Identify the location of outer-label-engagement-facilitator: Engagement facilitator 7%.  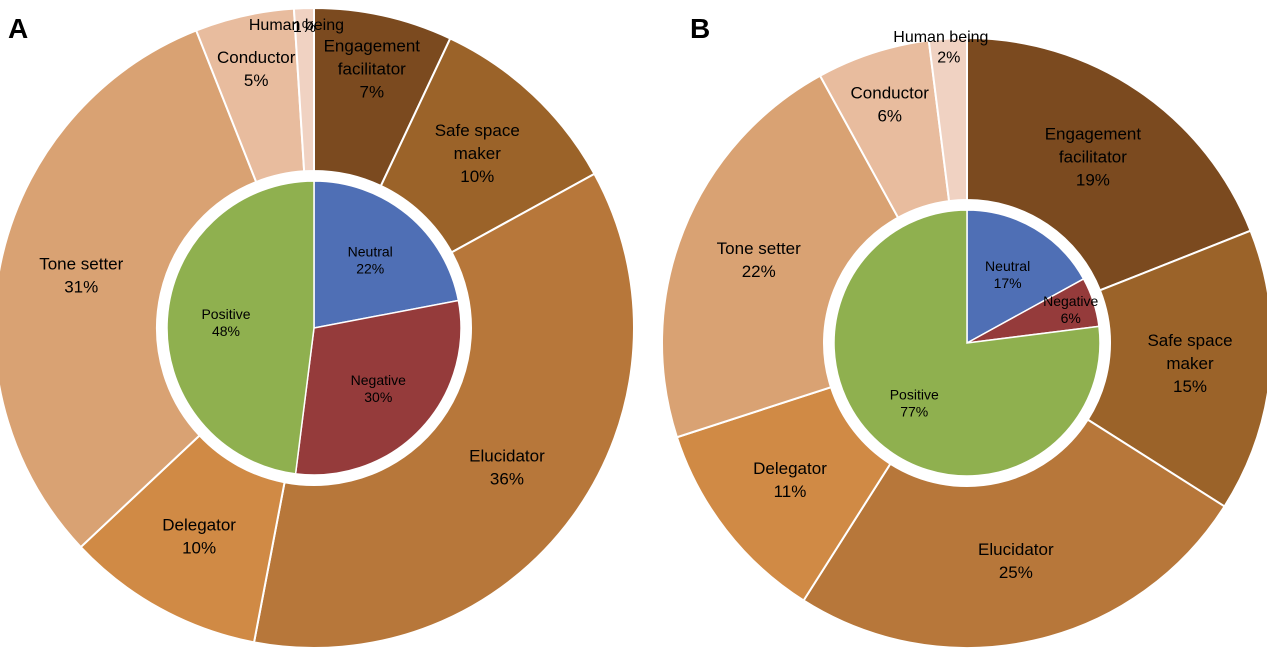
(372, 68).